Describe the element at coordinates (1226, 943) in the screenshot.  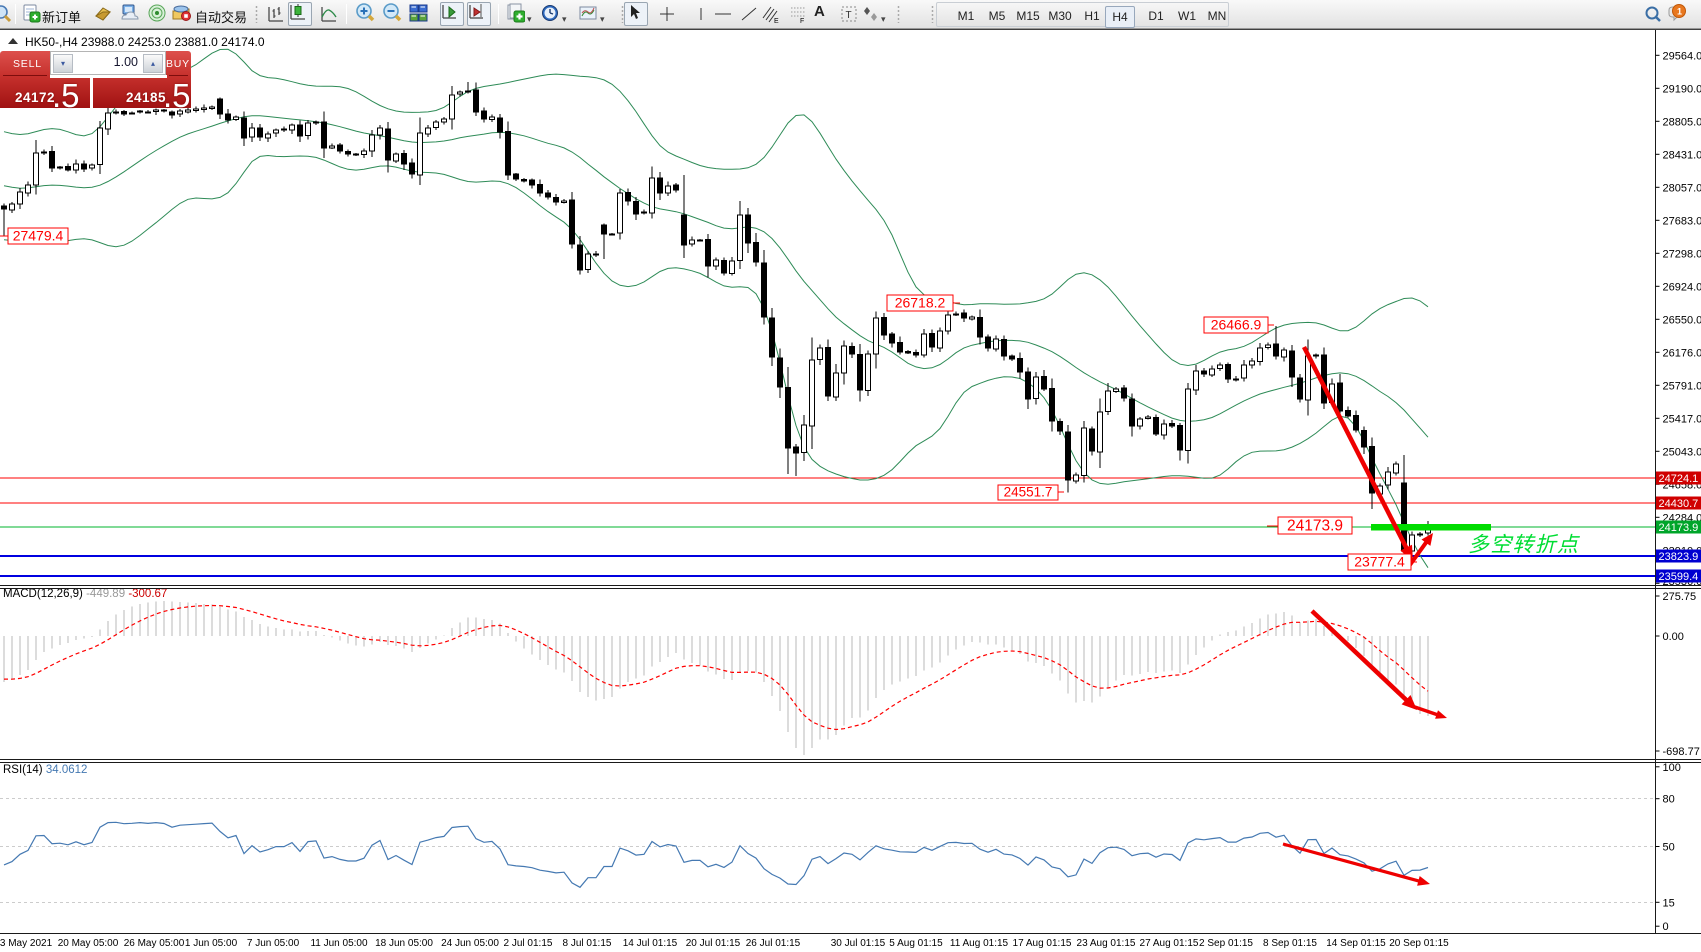
I see `svg-text: 2 Sep 01:15` at that location.